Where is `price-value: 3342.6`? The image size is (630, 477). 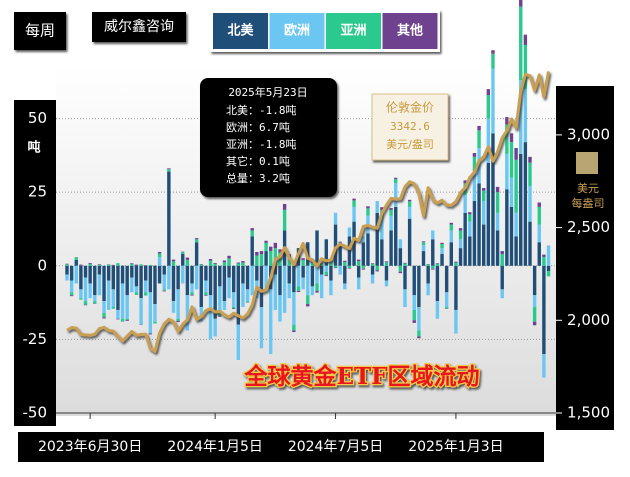
price-value: 3342.6 is located at coordinates (410, 126).